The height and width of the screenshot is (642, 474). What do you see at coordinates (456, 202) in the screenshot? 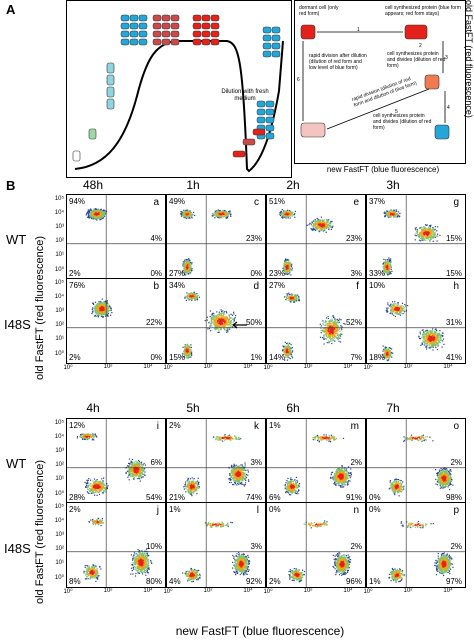
I see `plot-letter: g` at bounding box center [456, 202].